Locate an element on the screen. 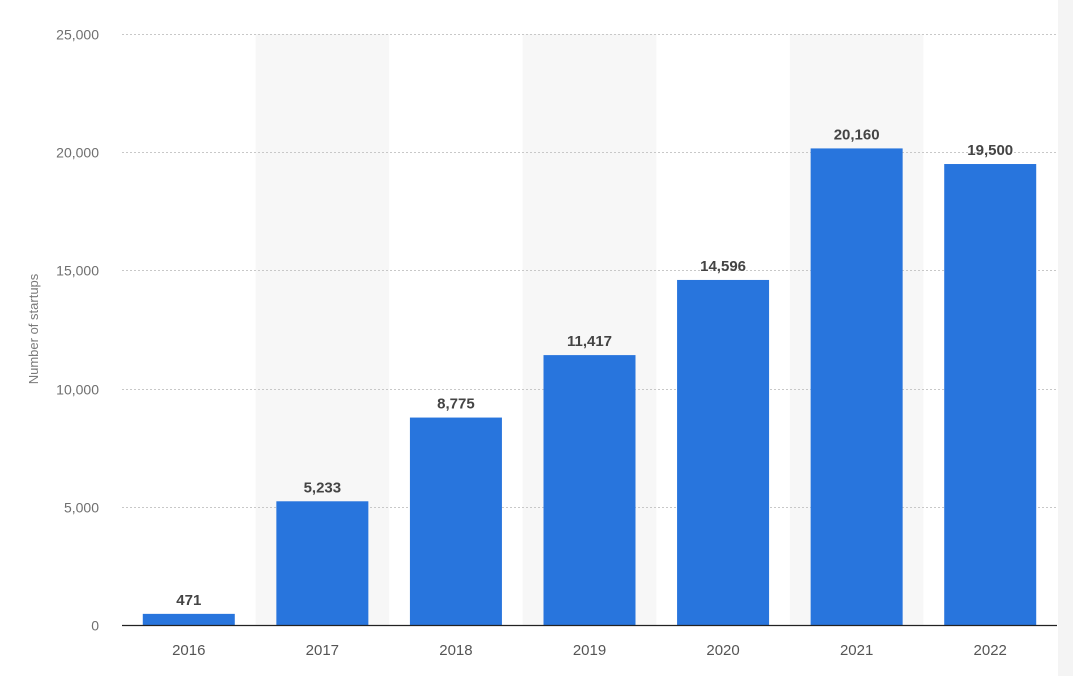 The width and height of the screenshot is (1073, 676). y-tick-label: 10,000 is located at coordinates (77, 390).